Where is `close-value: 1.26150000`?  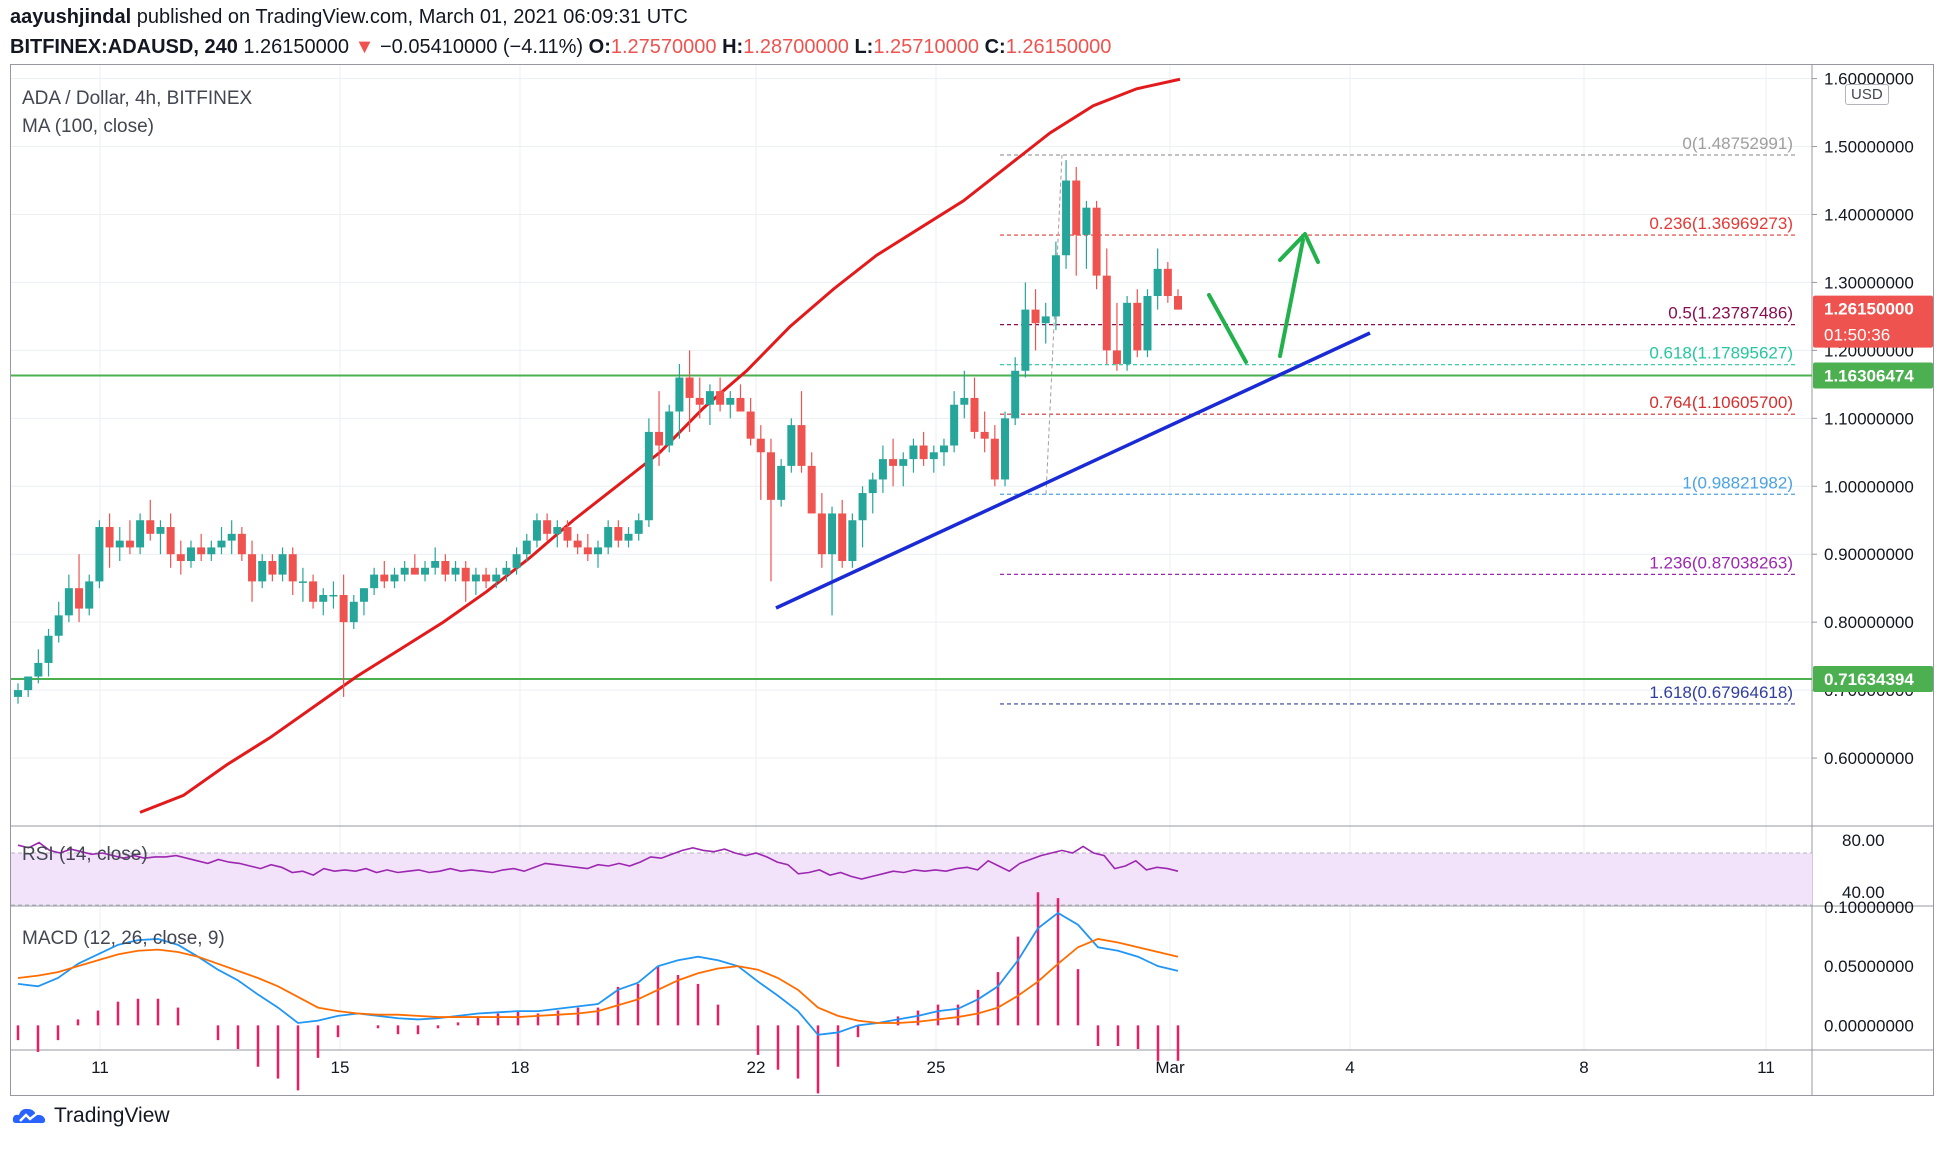
close-value: 1.26150000 is located at coordinates (1058, 47).